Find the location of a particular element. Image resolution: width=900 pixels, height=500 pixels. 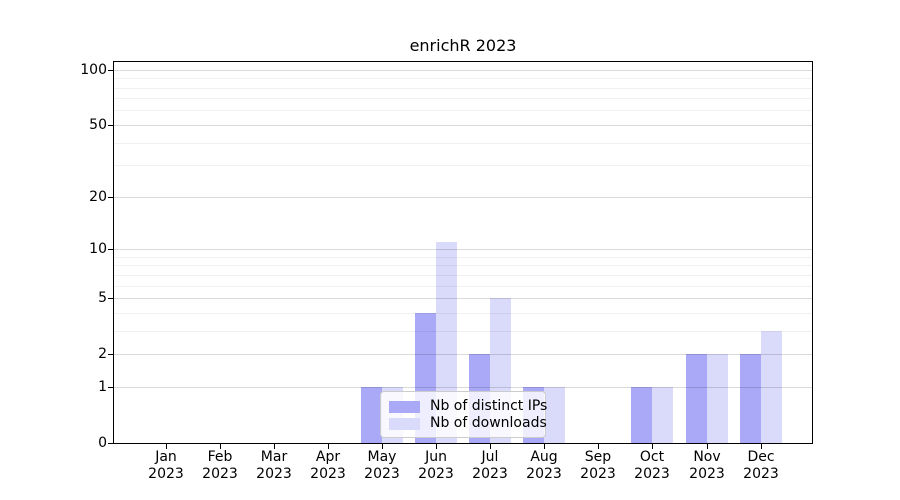

x-tick-label: Jul 2023 is located at coordinates (490, 465).